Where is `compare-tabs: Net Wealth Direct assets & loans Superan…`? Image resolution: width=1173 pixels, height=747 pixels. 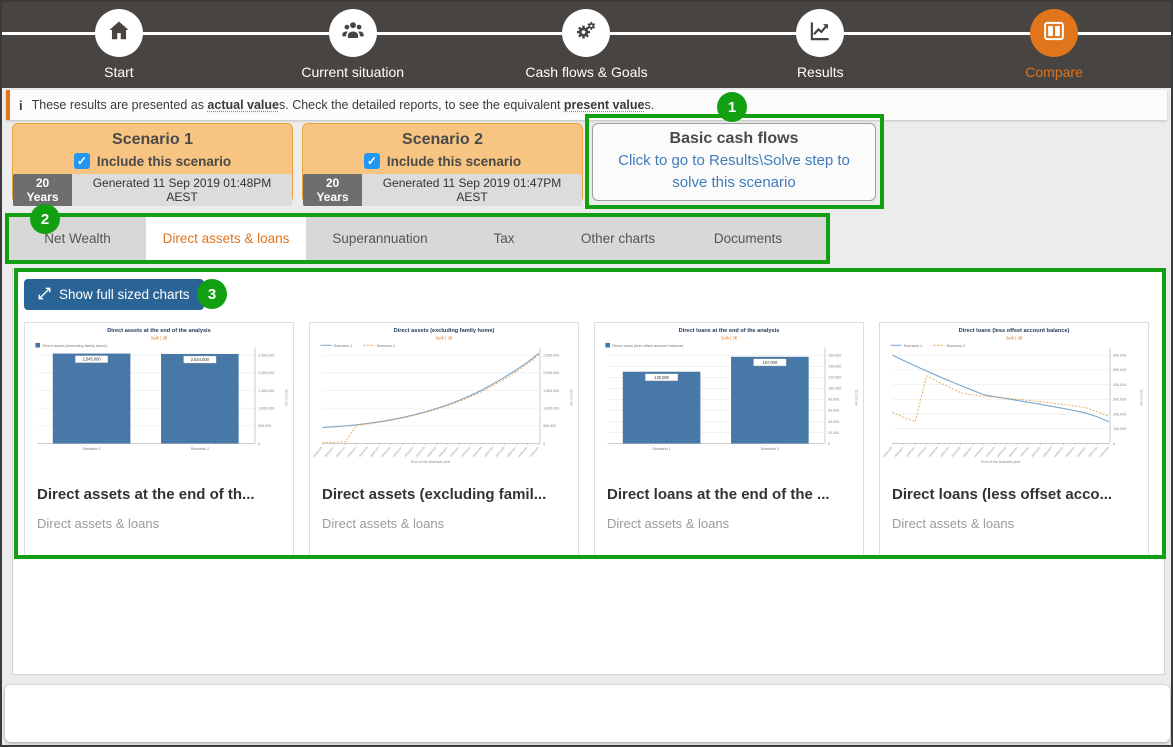
compare-tabs: Net Wealth Direct assets & loans Superan… is located at coordinates (417, 238).